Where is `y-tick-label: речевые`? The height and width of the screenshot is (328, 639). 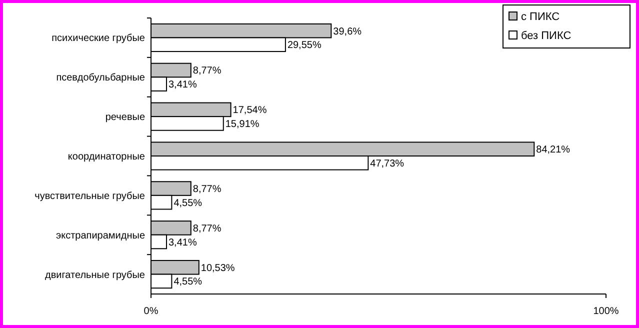 y-tick-label: речевые is located at coordinates (125, 118).